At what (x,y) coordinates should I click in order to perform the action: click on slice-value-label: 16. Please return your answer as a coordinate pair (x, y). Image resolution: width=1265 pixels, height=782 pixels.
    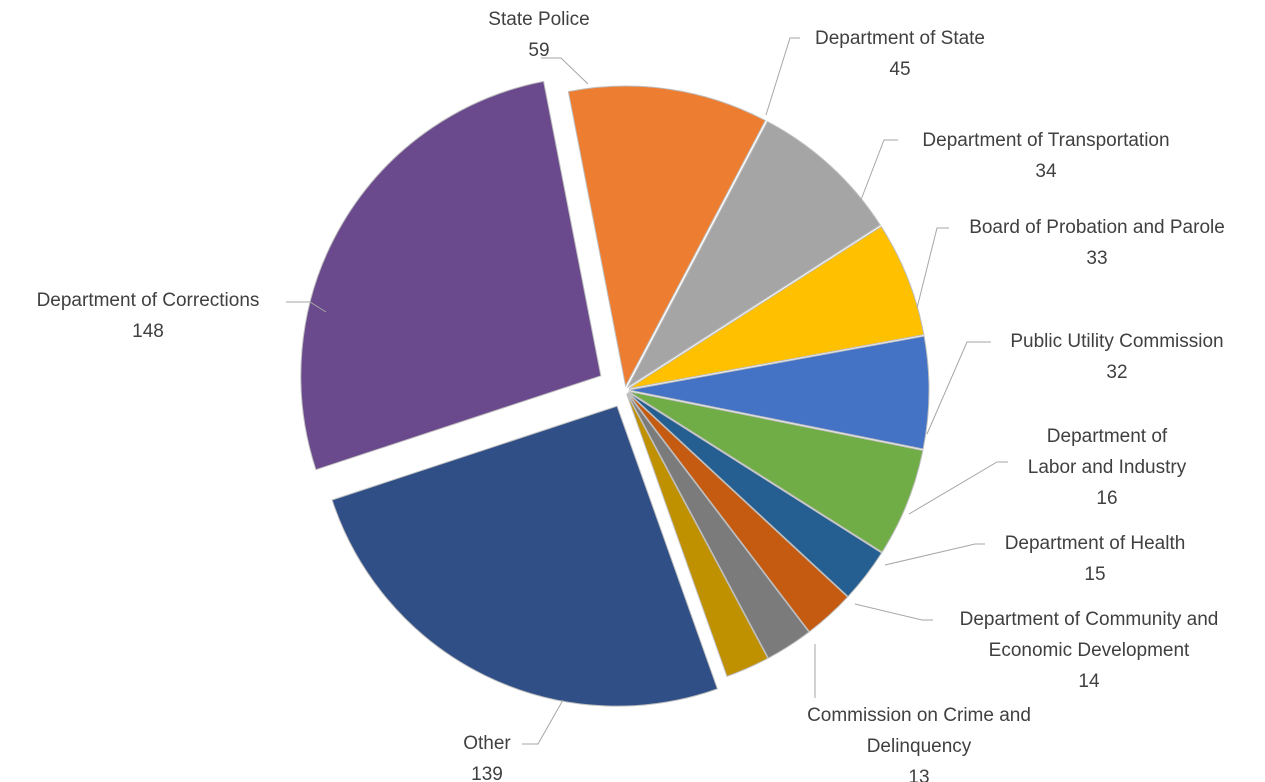
    Looking at the image, I should click on (1106, 498).